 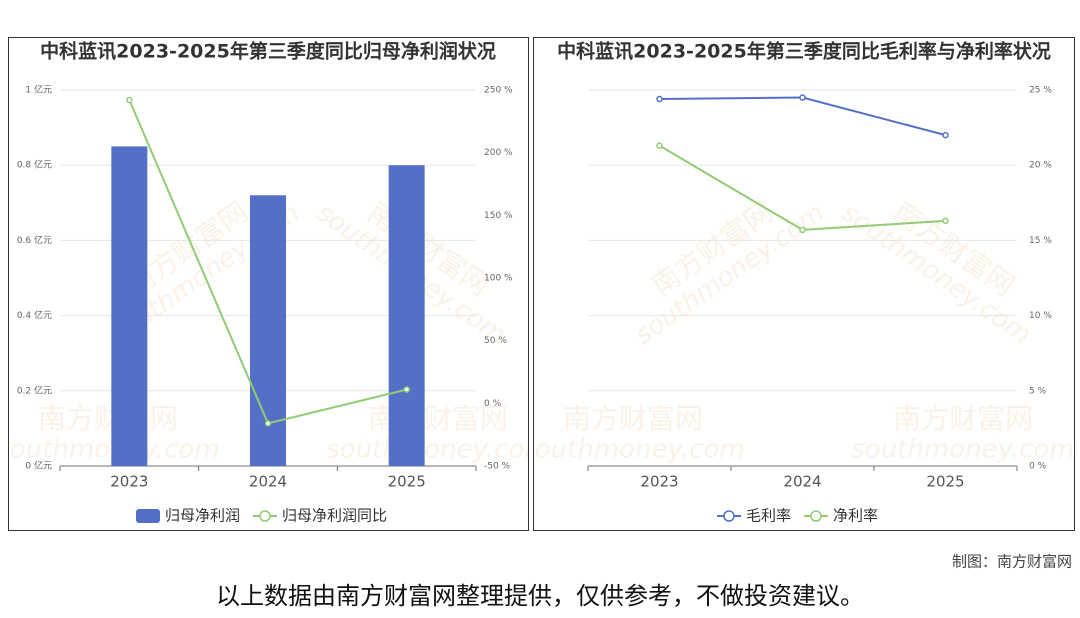 I want to click on y-tick-label: 25 %, so click(x=1040, y=91).